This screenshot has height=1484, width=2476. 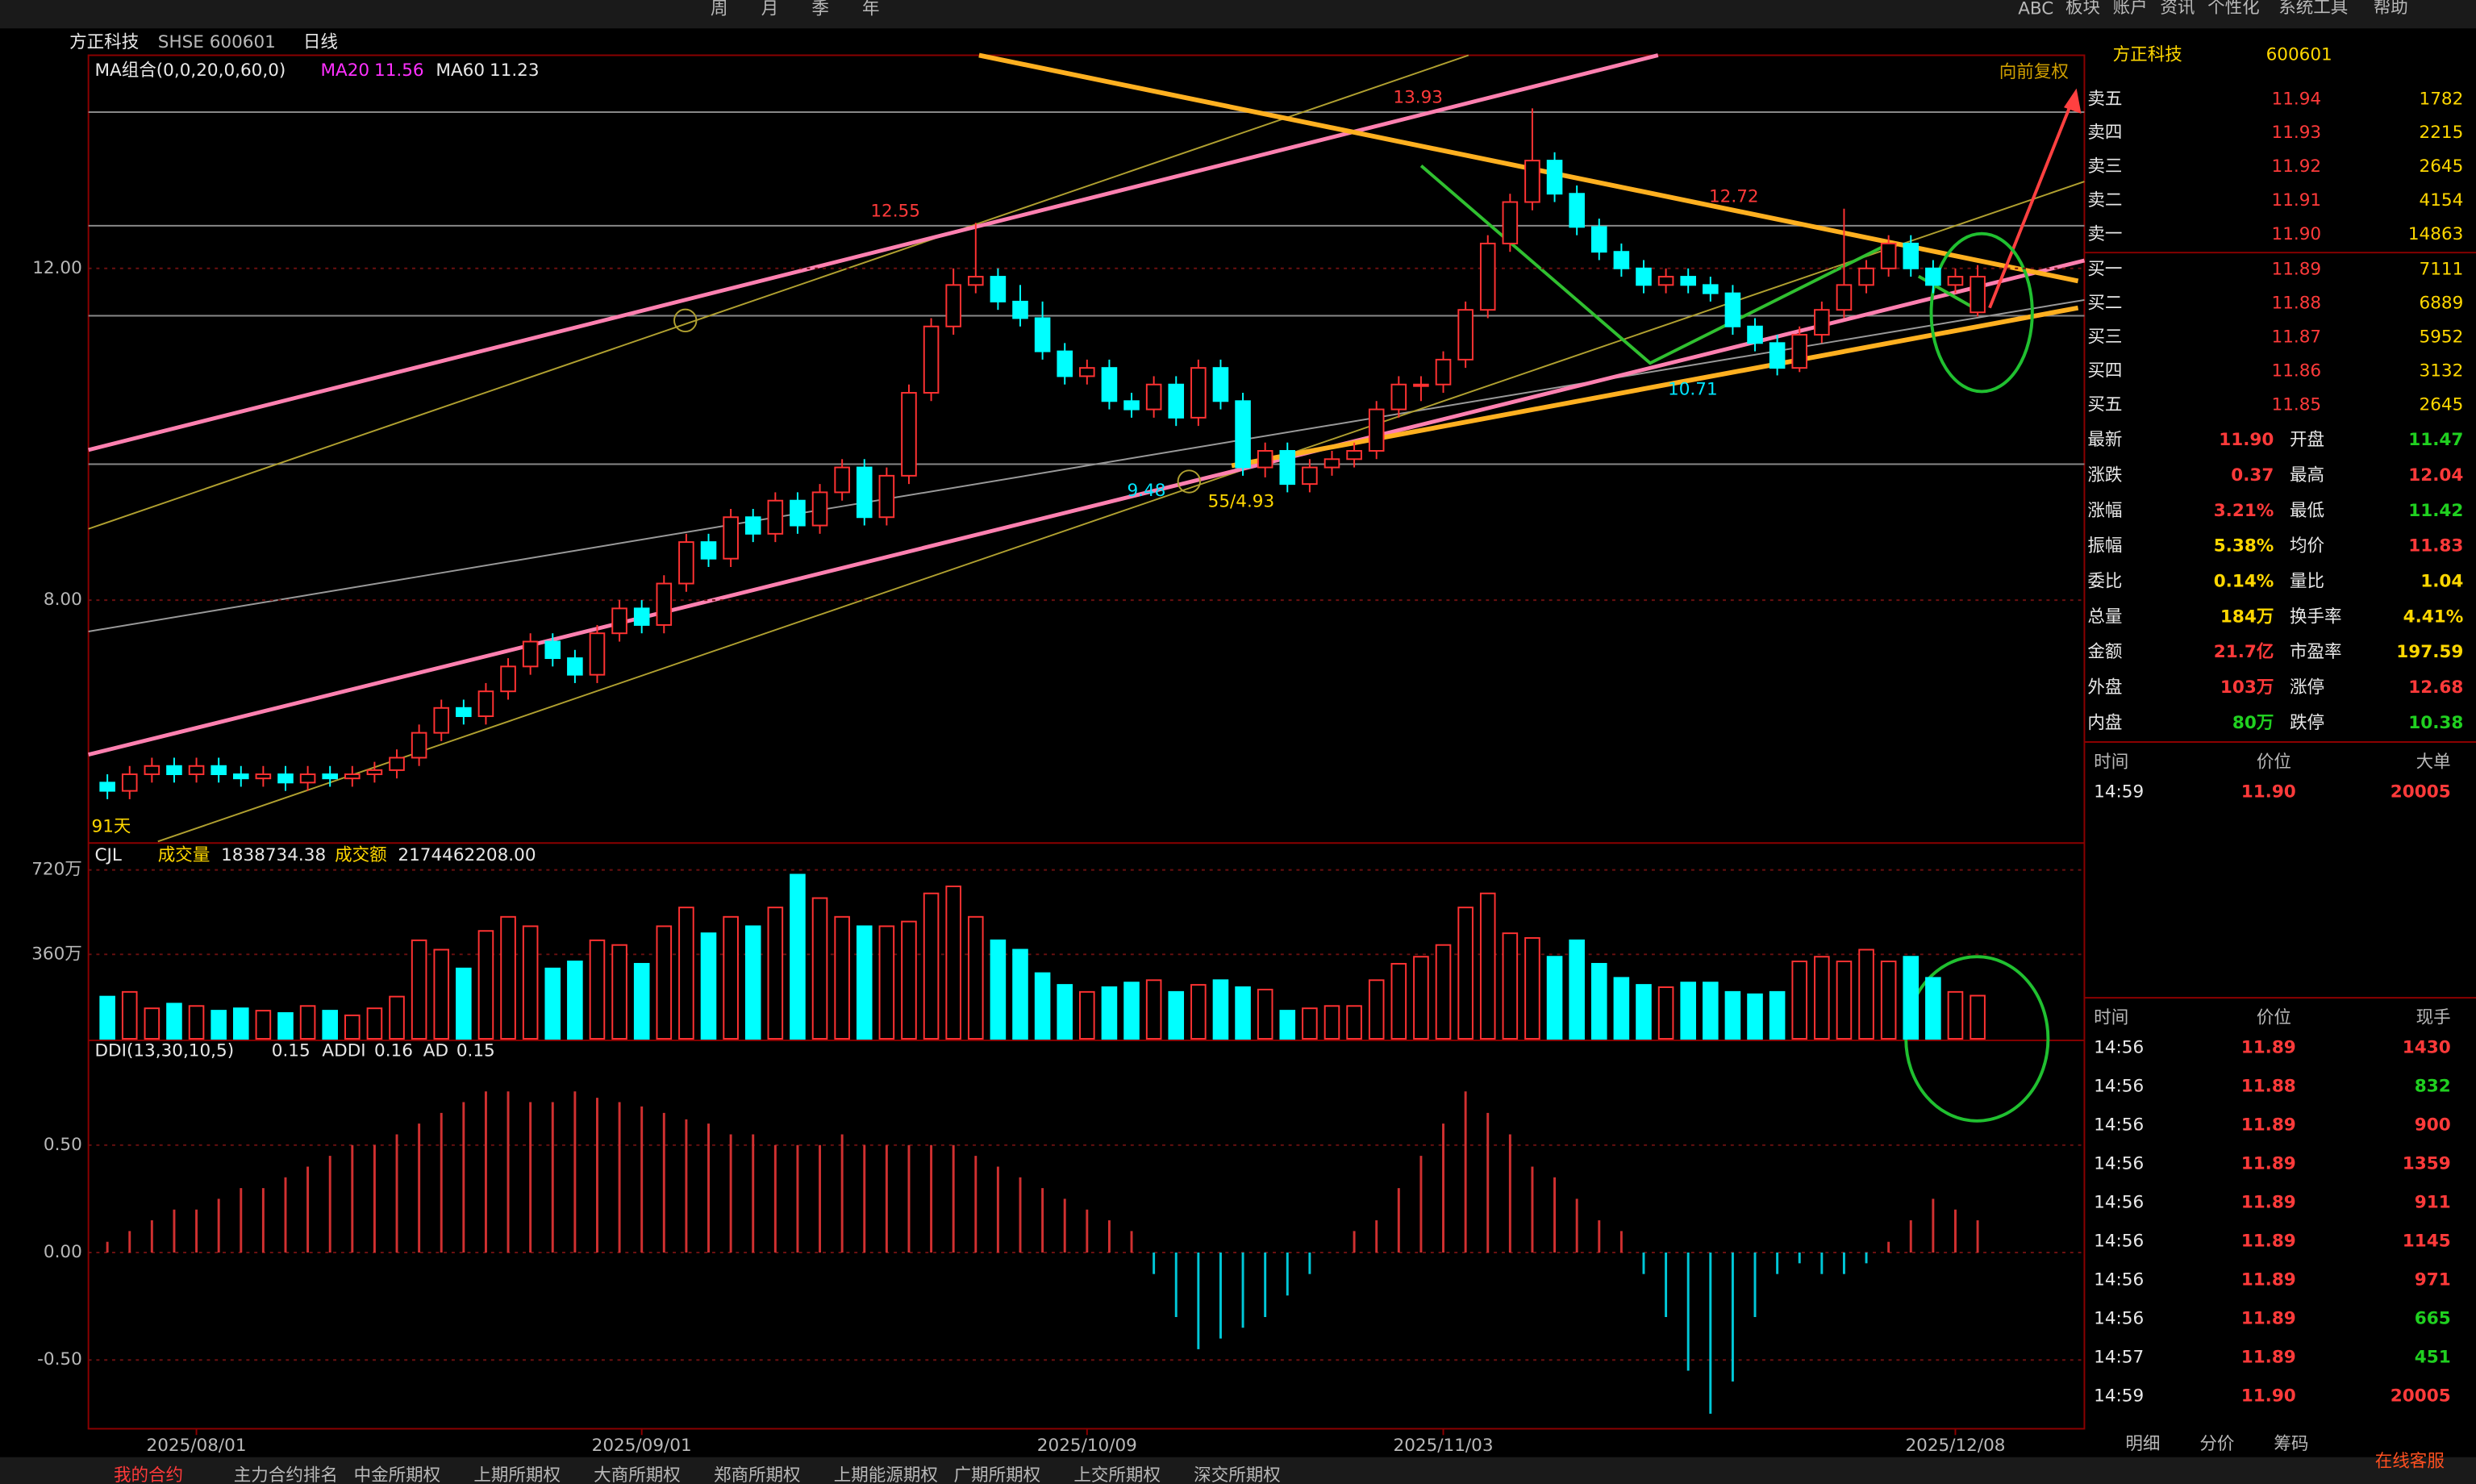 What do you see at coordinates (107, 855) in the screenshot?
I see `legend: CJL` at bounding box center [107, 855].